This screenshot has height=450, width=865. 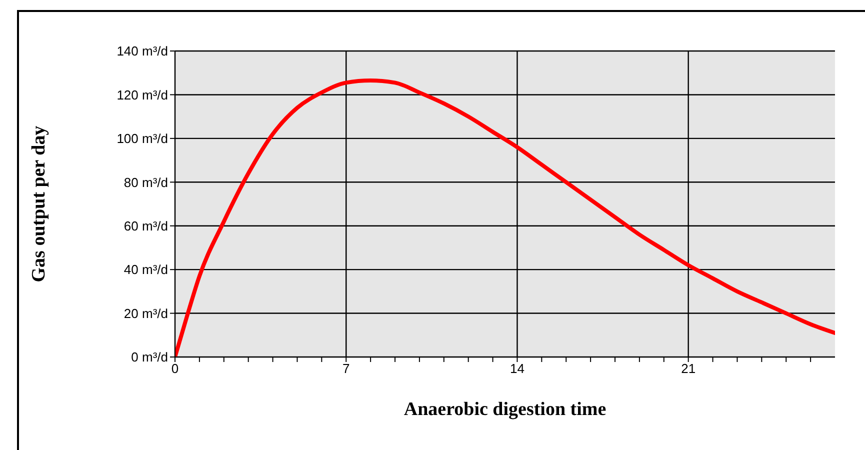 I want to click on x-tick-label: 14, so click(x=517, y=368).